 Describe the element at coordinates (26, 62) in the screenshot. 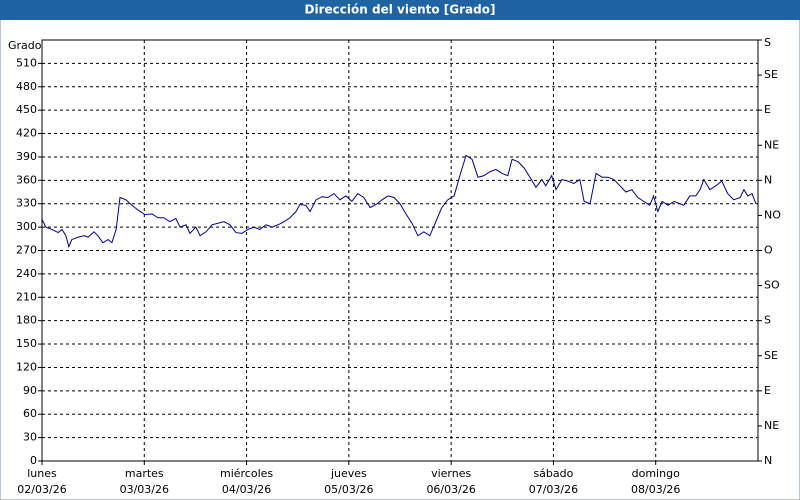

I see `y-tick-label: 510` at that location.